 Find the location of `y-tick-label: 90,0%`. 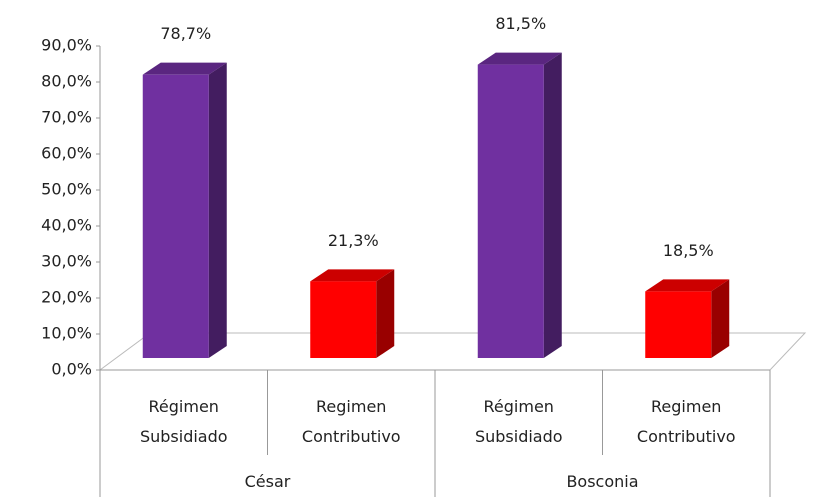

y-tick-label: 90,0% is located at coordinates (66, 45).